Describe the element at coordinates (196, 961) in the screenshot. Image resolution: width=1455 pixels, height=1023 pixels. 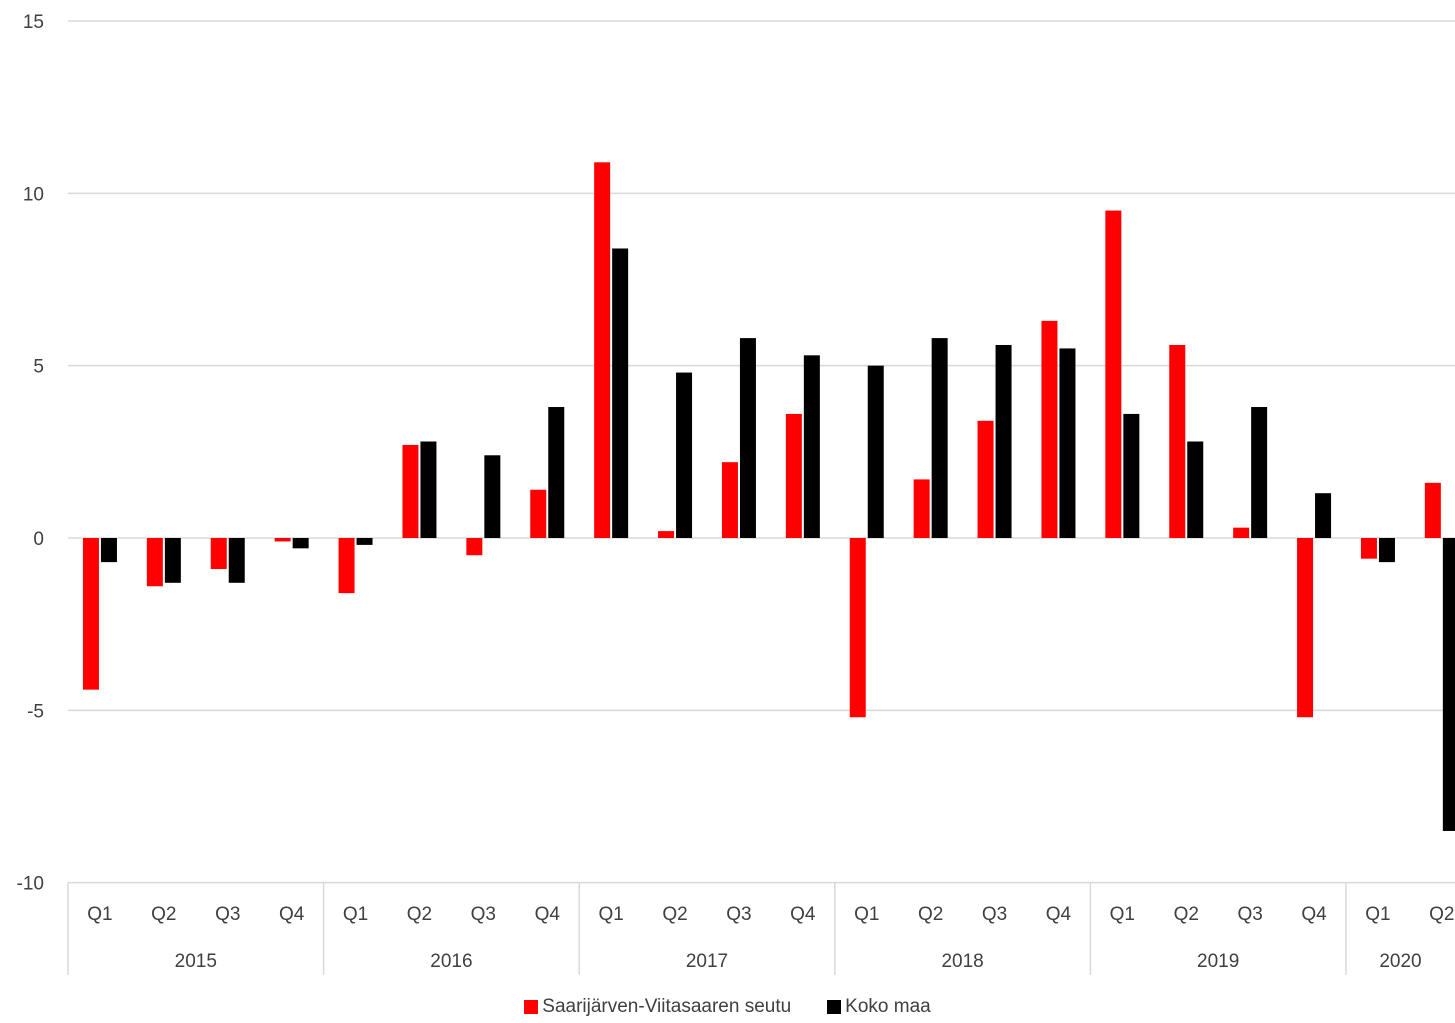
I see `x-tick-label-year: 2015` at that location.